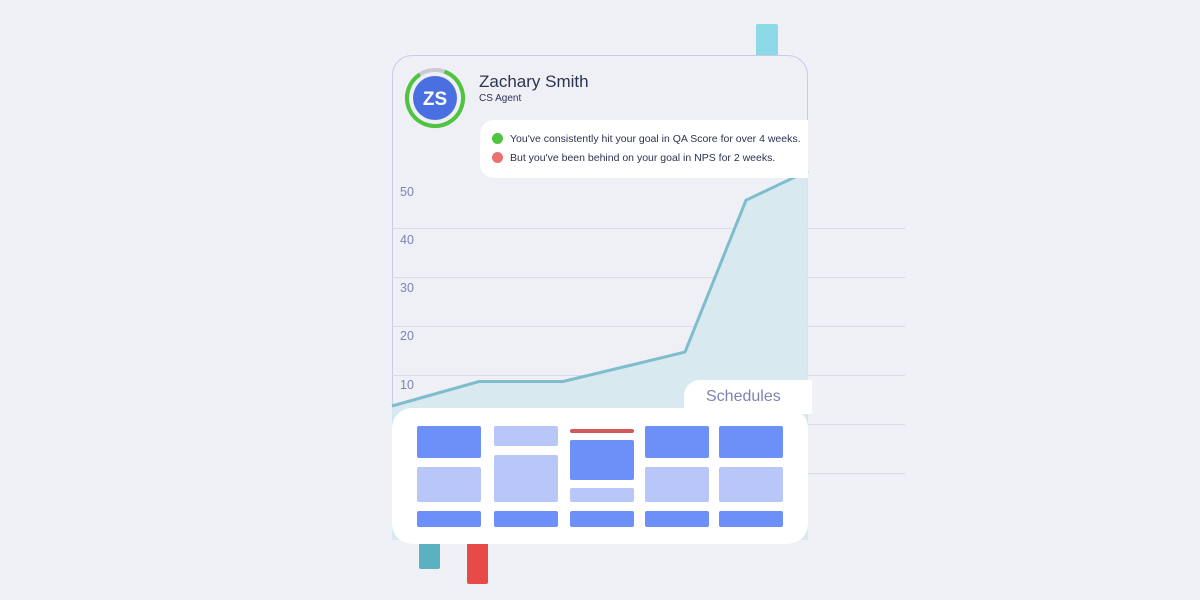 The height and width of the screenshot is (600, 1200). What do you see at coordinates (534, 81) in the screenshot?
I see `profile-name: Zachary Smith` at bounding box center [534, 81].